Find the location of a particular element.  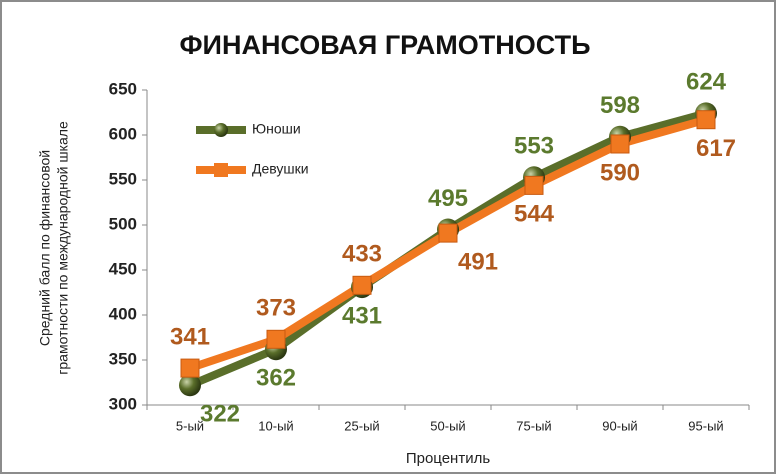

y-tick-label: 300 is located at coordinates (123, 403).